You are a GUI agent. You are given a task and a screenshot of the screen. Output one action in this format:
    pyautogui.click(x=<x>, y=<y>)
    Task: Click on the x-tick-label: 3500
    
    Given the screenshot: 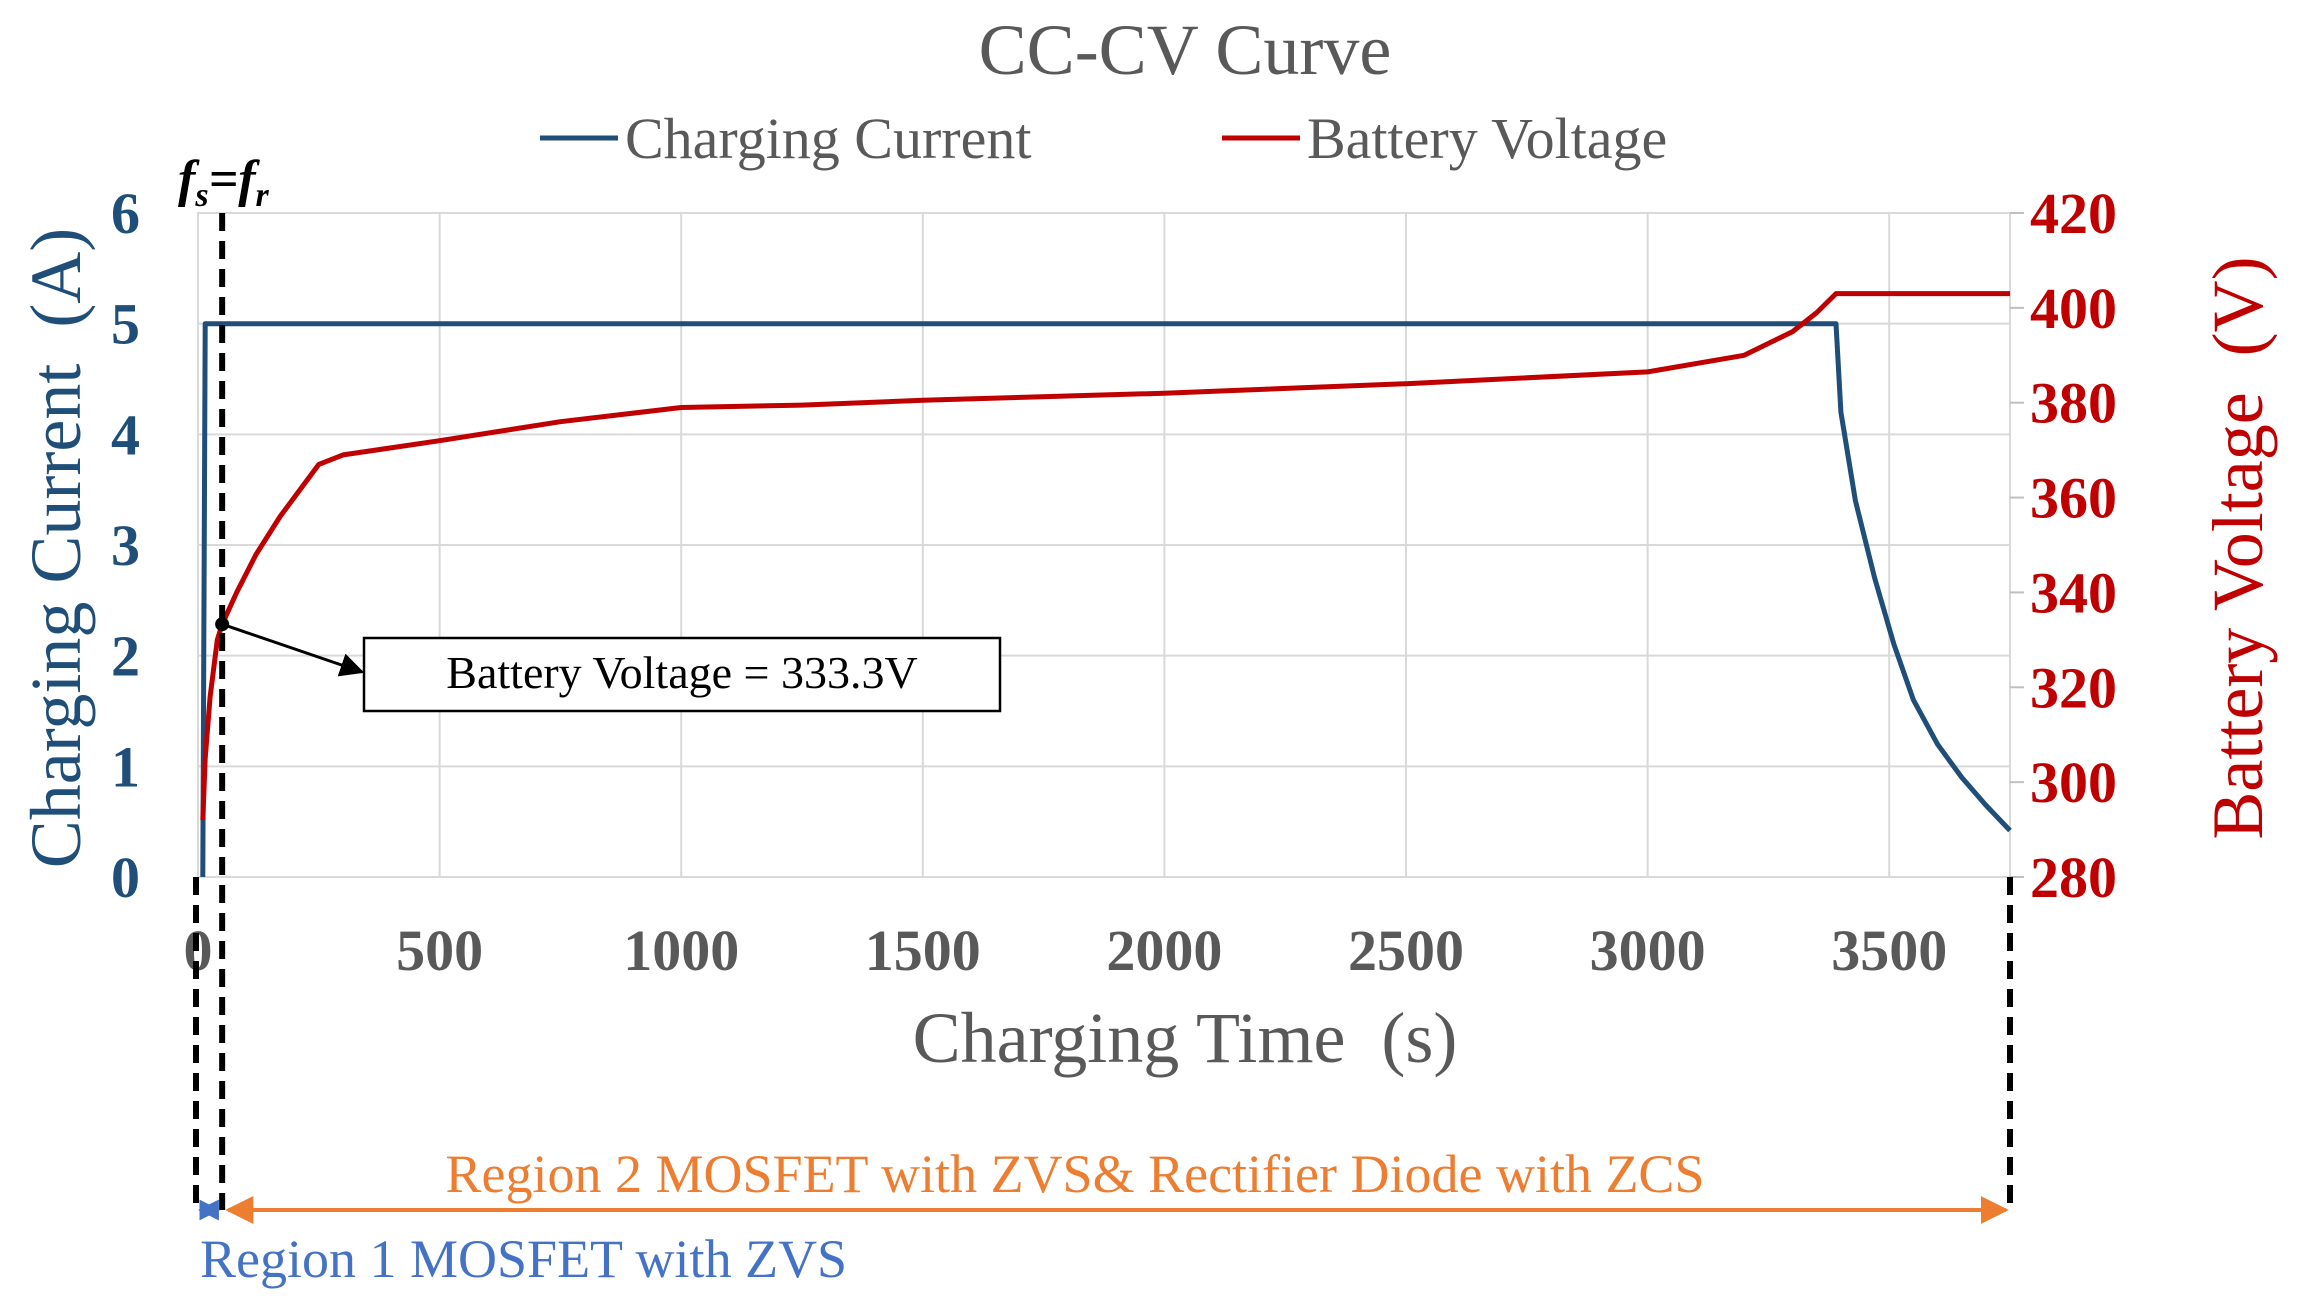 What is the action you would take?
    pyautogui.click(x=1889, y=950)
    